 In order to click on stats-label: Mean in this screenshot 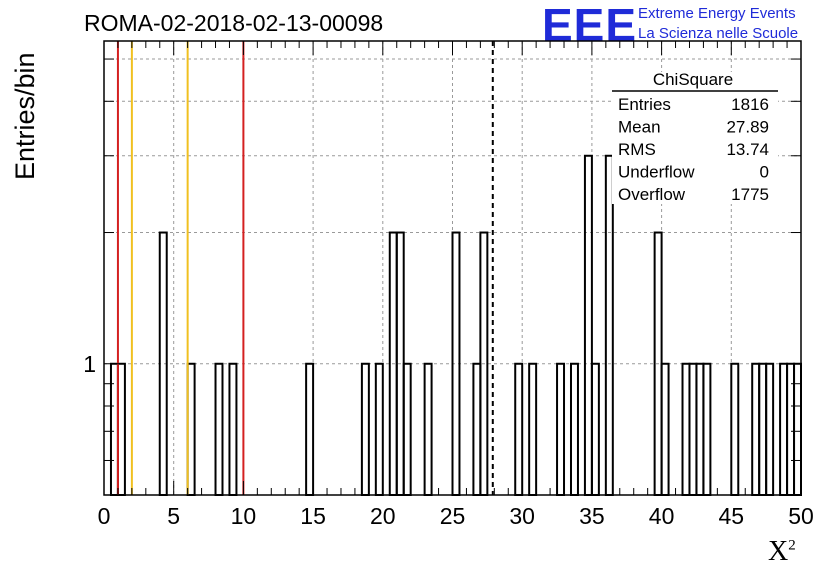, I will do `click(639, 127)`.